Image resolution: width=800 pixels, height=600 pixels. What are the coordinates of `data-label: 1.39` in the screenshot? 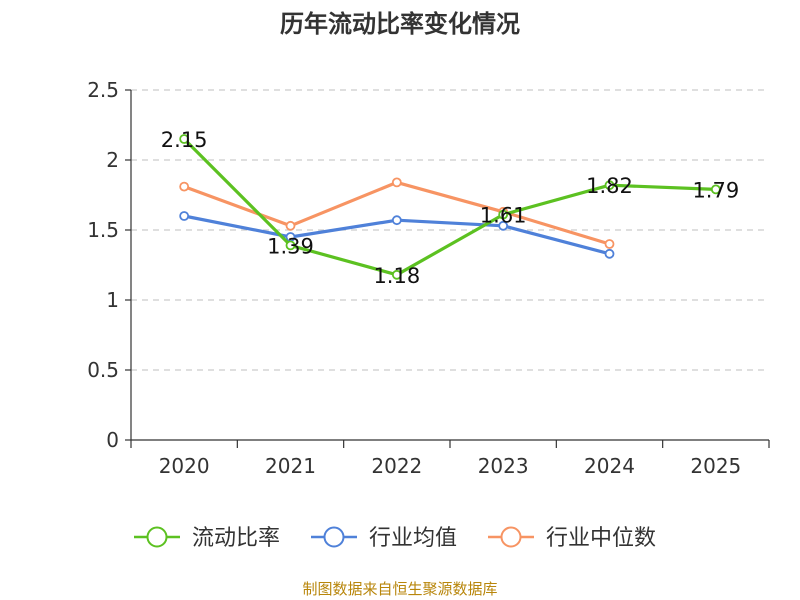 It's located at (290, 246).